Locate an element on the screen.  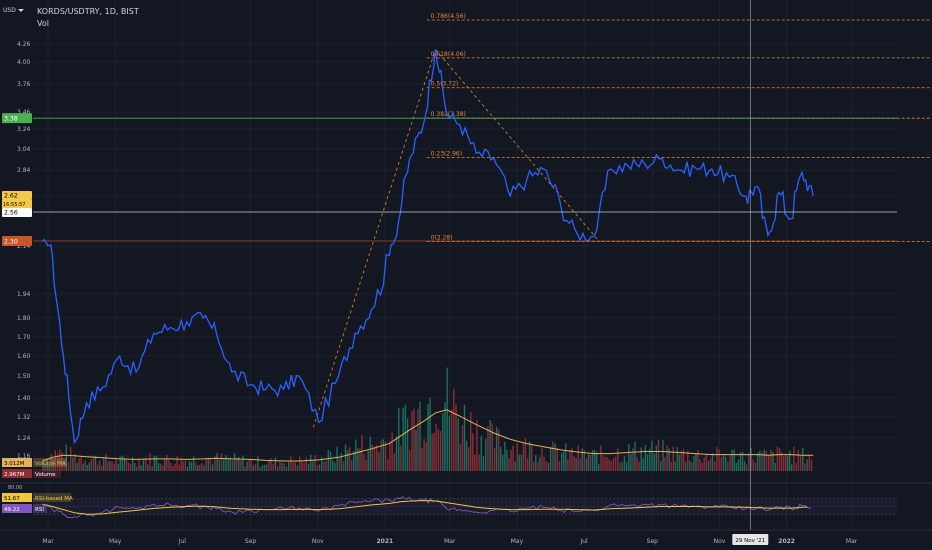
crosshair-price-badge-bg is located at coordinates (17, 212).